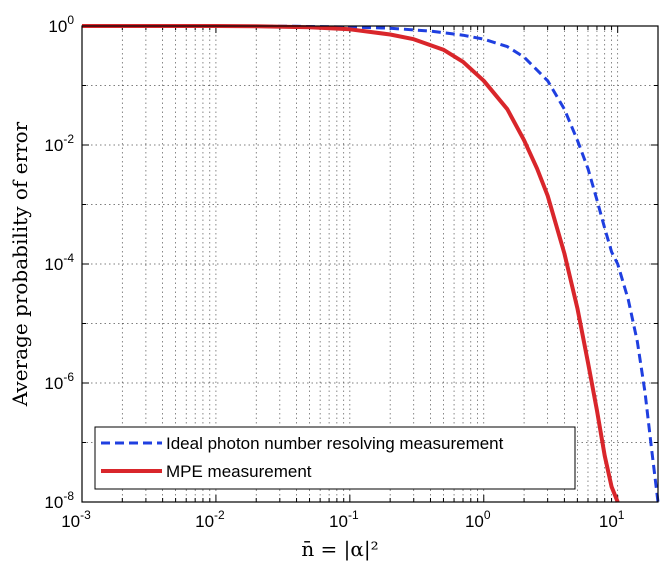 Image resolution: width=670 pixels, height=565 pixels. I want to click on y-tick-label: 10⁰, so click(61, 24).